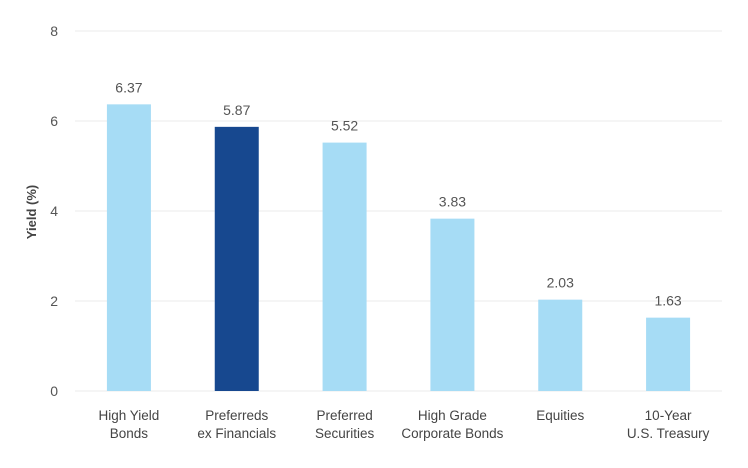 This screenshot has width=748, height=468. I want to click on data-label: 3.83, so click(452, 202).